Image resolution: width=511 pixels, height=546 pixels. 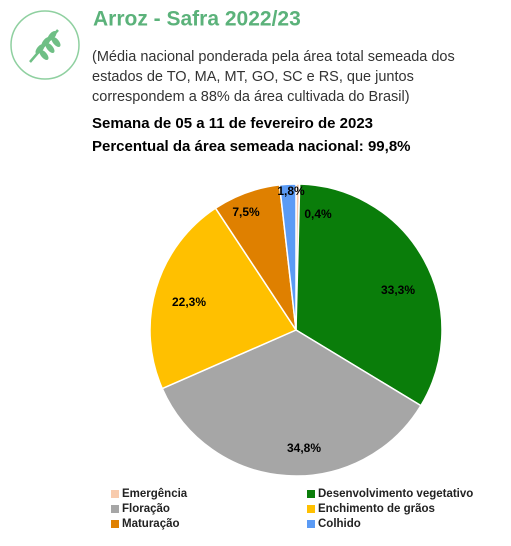 I want to click on data-label: 0,4%, so click(x=318, y=214).